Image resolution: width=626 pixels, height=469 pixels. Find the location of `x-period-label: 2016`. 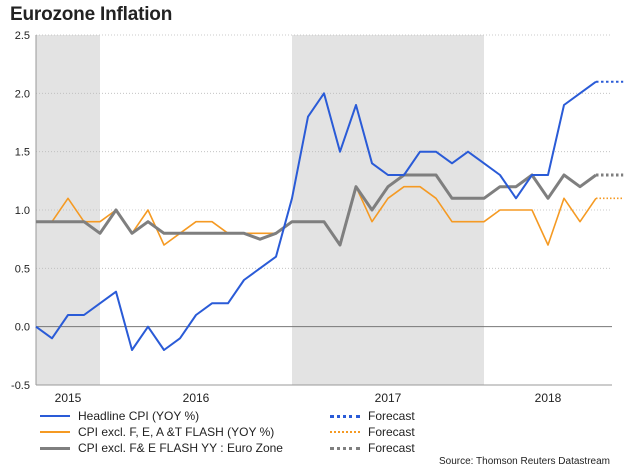

x-period-label: 2016 is located at coordinates (196, 398).